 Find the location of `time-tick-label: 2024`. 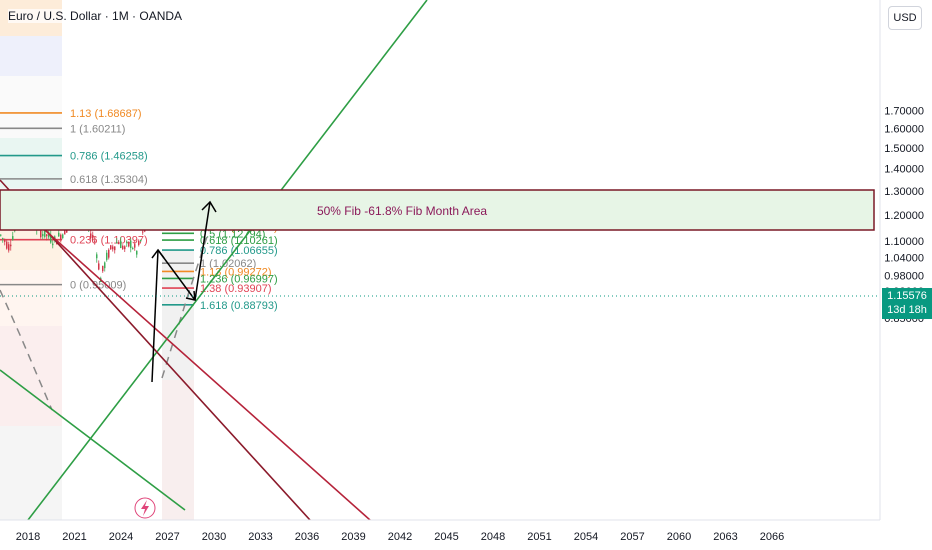

time-tick-label: 2024 is located at coordinates (121, 537).